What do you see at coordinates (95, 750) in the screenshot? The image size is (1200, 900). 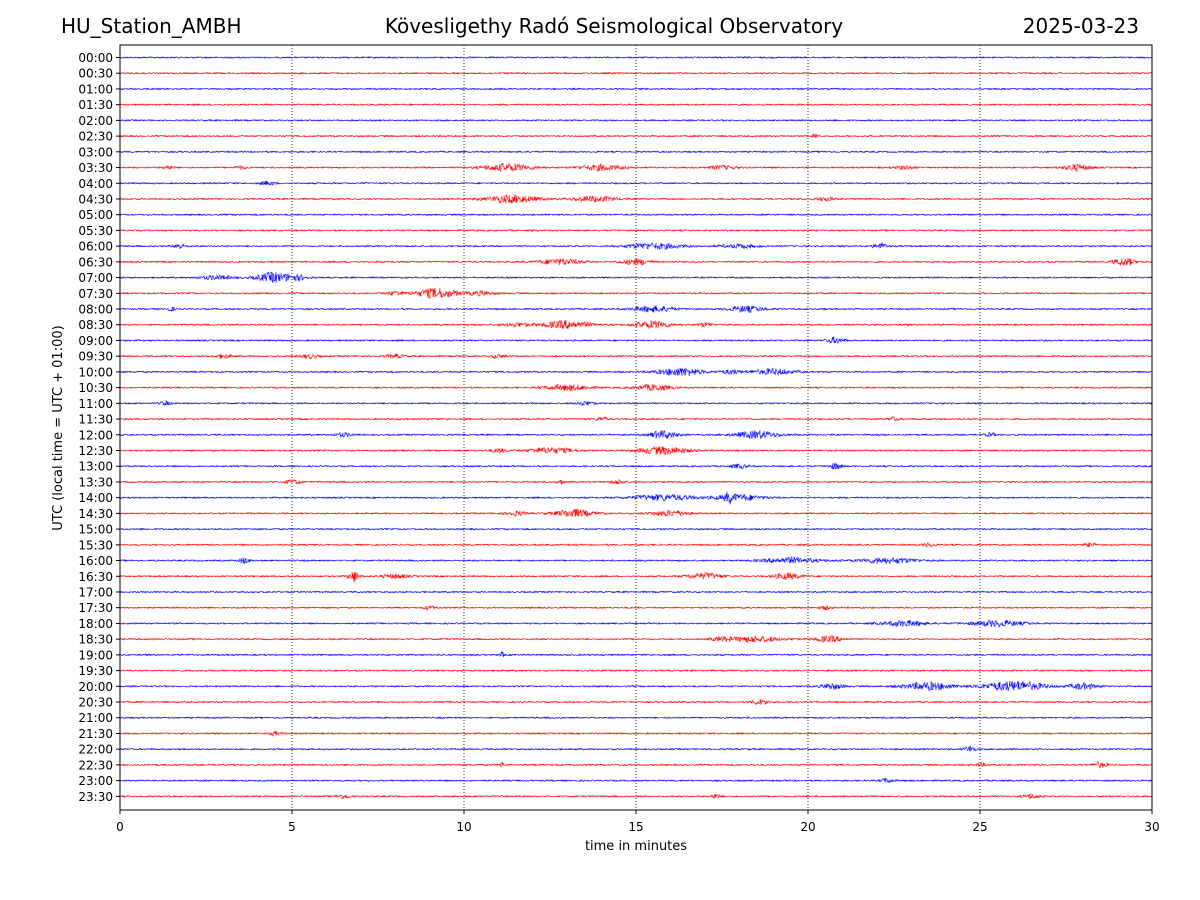 I see `y-tick-label: 22:00` at bounding box center [95, 750].